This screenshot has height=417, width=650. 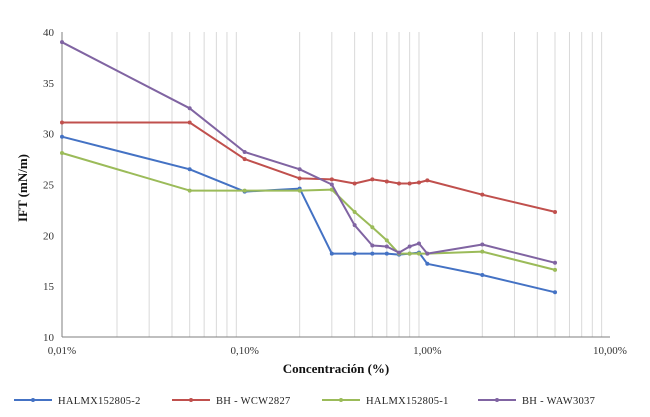 I want to click on y-tick-label: 10, so click(x=49, y=338).